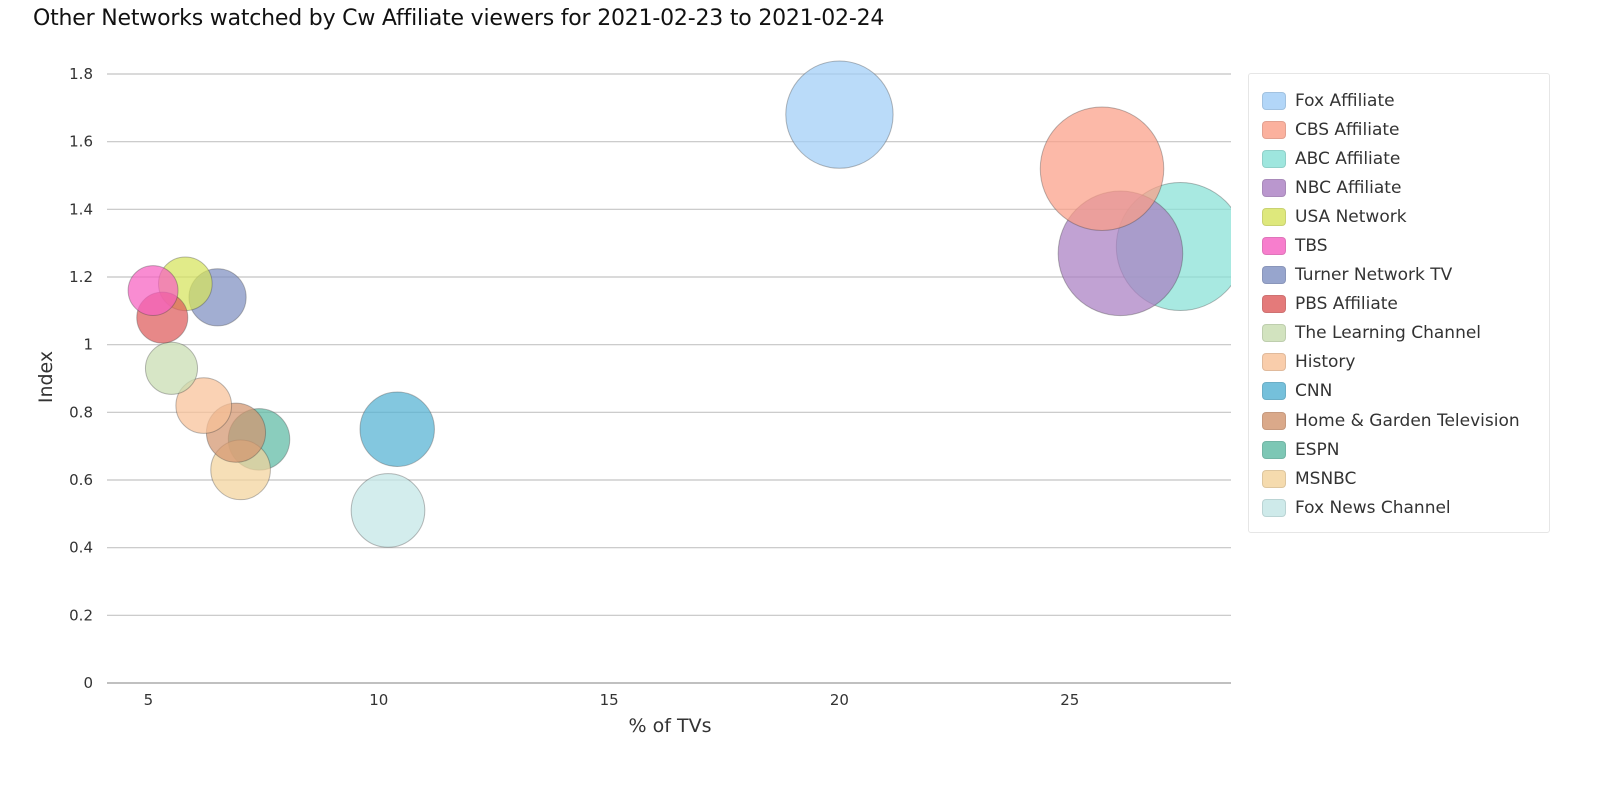 The width and height of the screenshot is (1600, 791). What do you see at coordinates (81, 74) in the screenshot?
I see `y-tick-label: 1.8` at bounding box center [81, 74].